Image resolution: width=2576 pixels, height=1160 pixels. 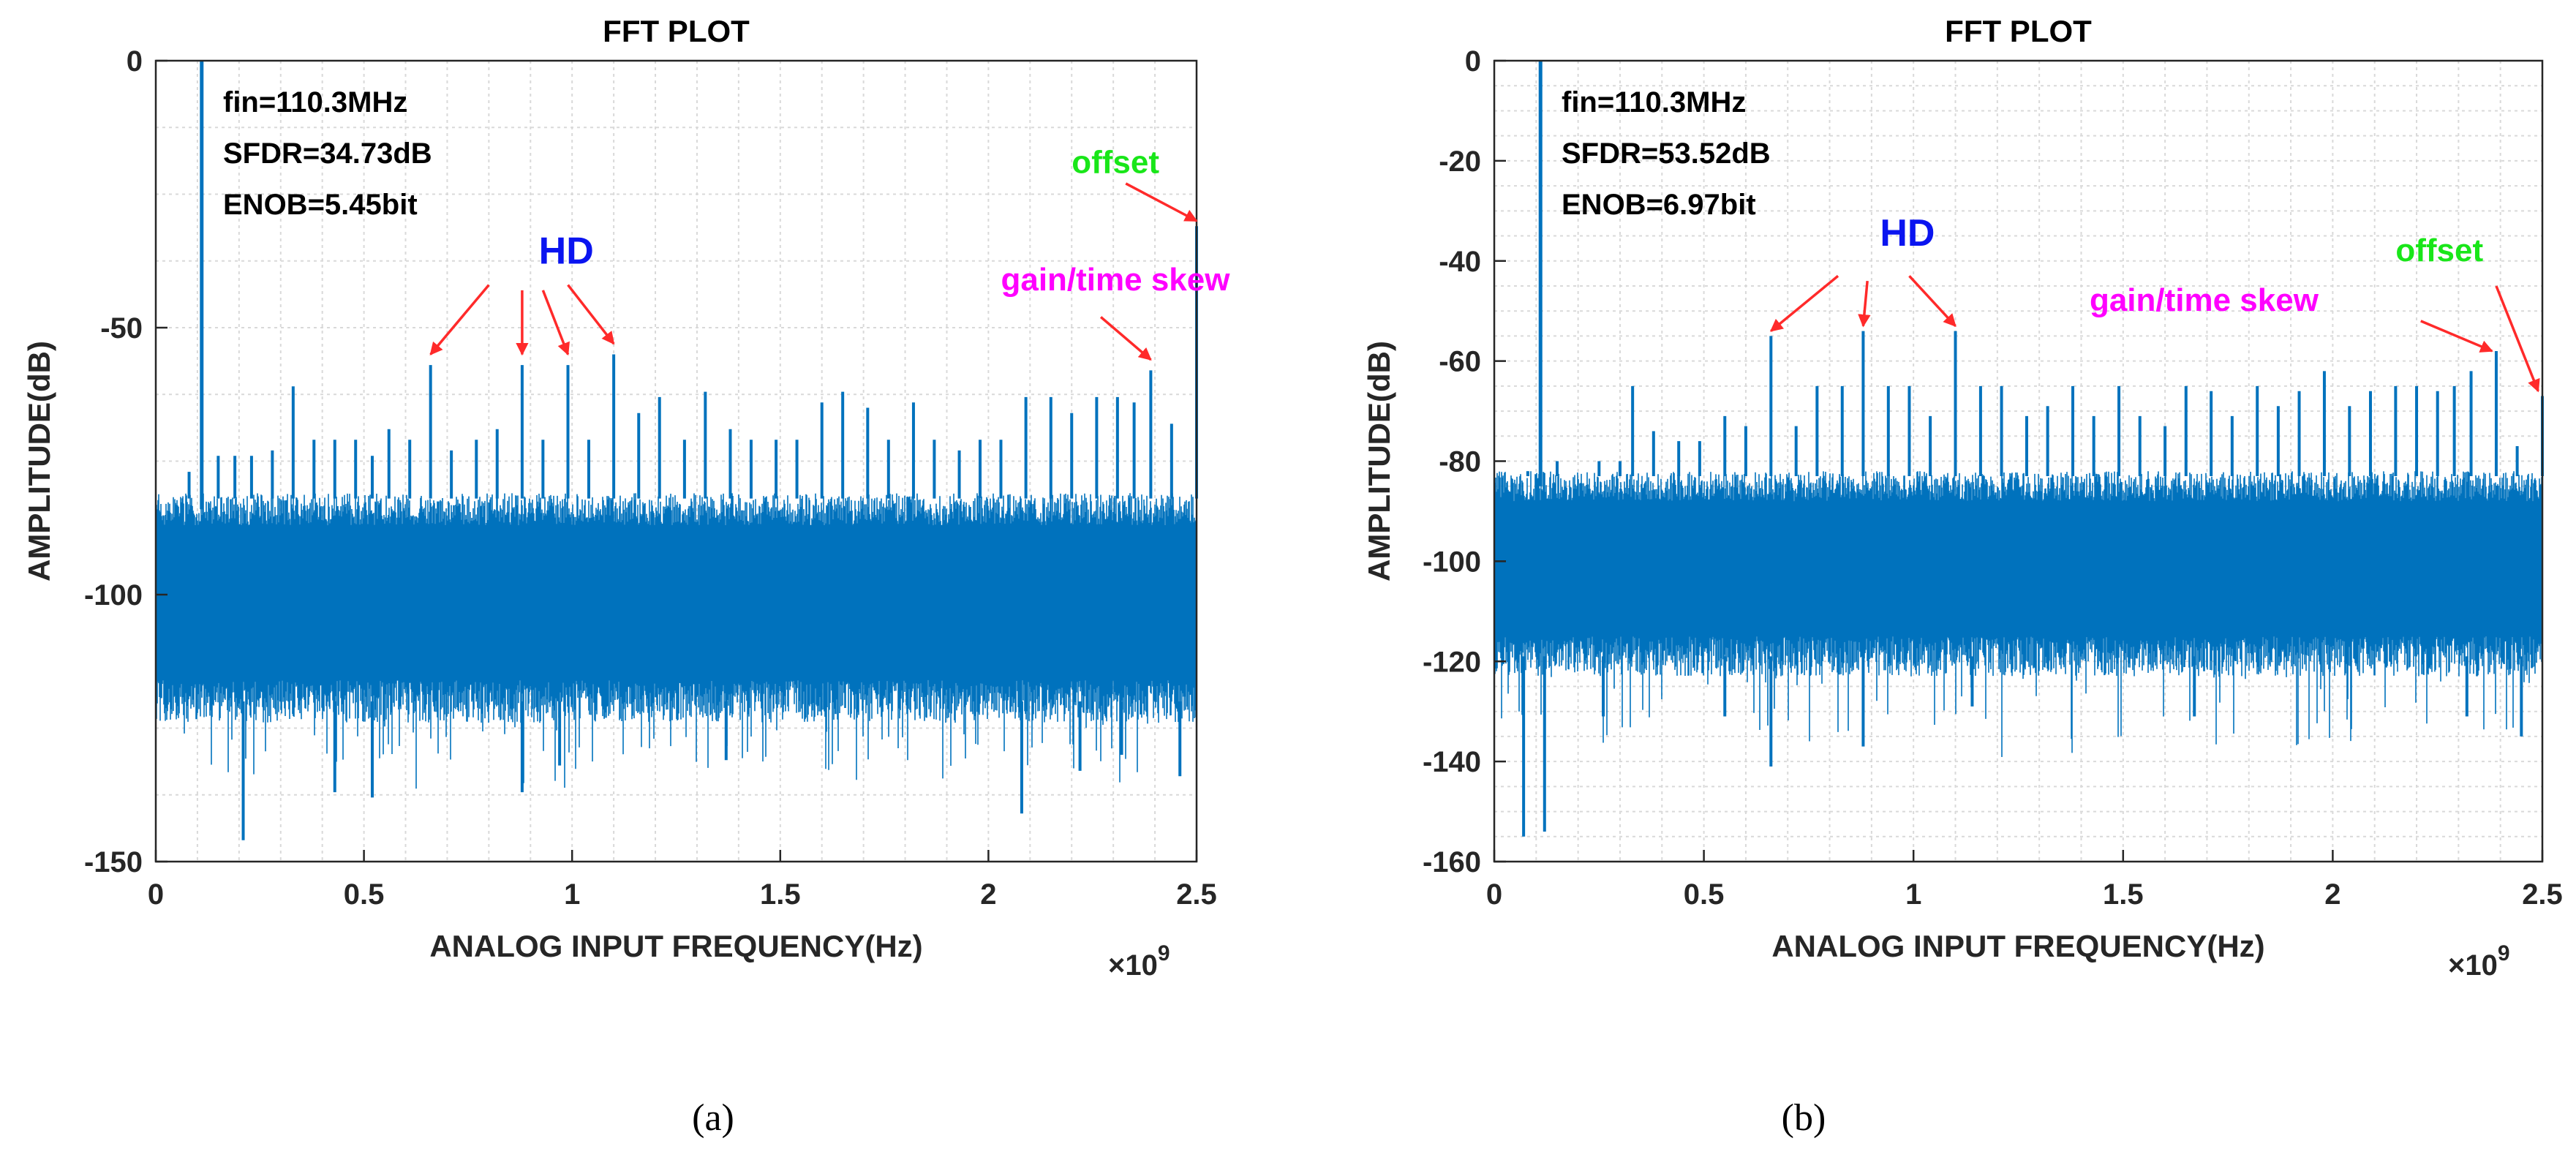 I want to click on y-tick-label: -150, so click(x=113, y=862).